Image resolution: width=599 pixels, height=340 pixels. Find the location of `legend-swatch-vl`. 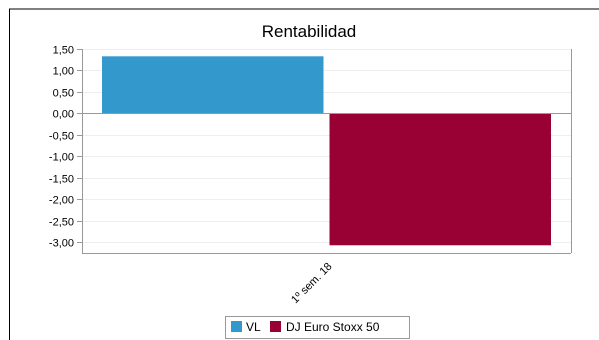

legend-swatch-vl is located at coordinates (236, 326).